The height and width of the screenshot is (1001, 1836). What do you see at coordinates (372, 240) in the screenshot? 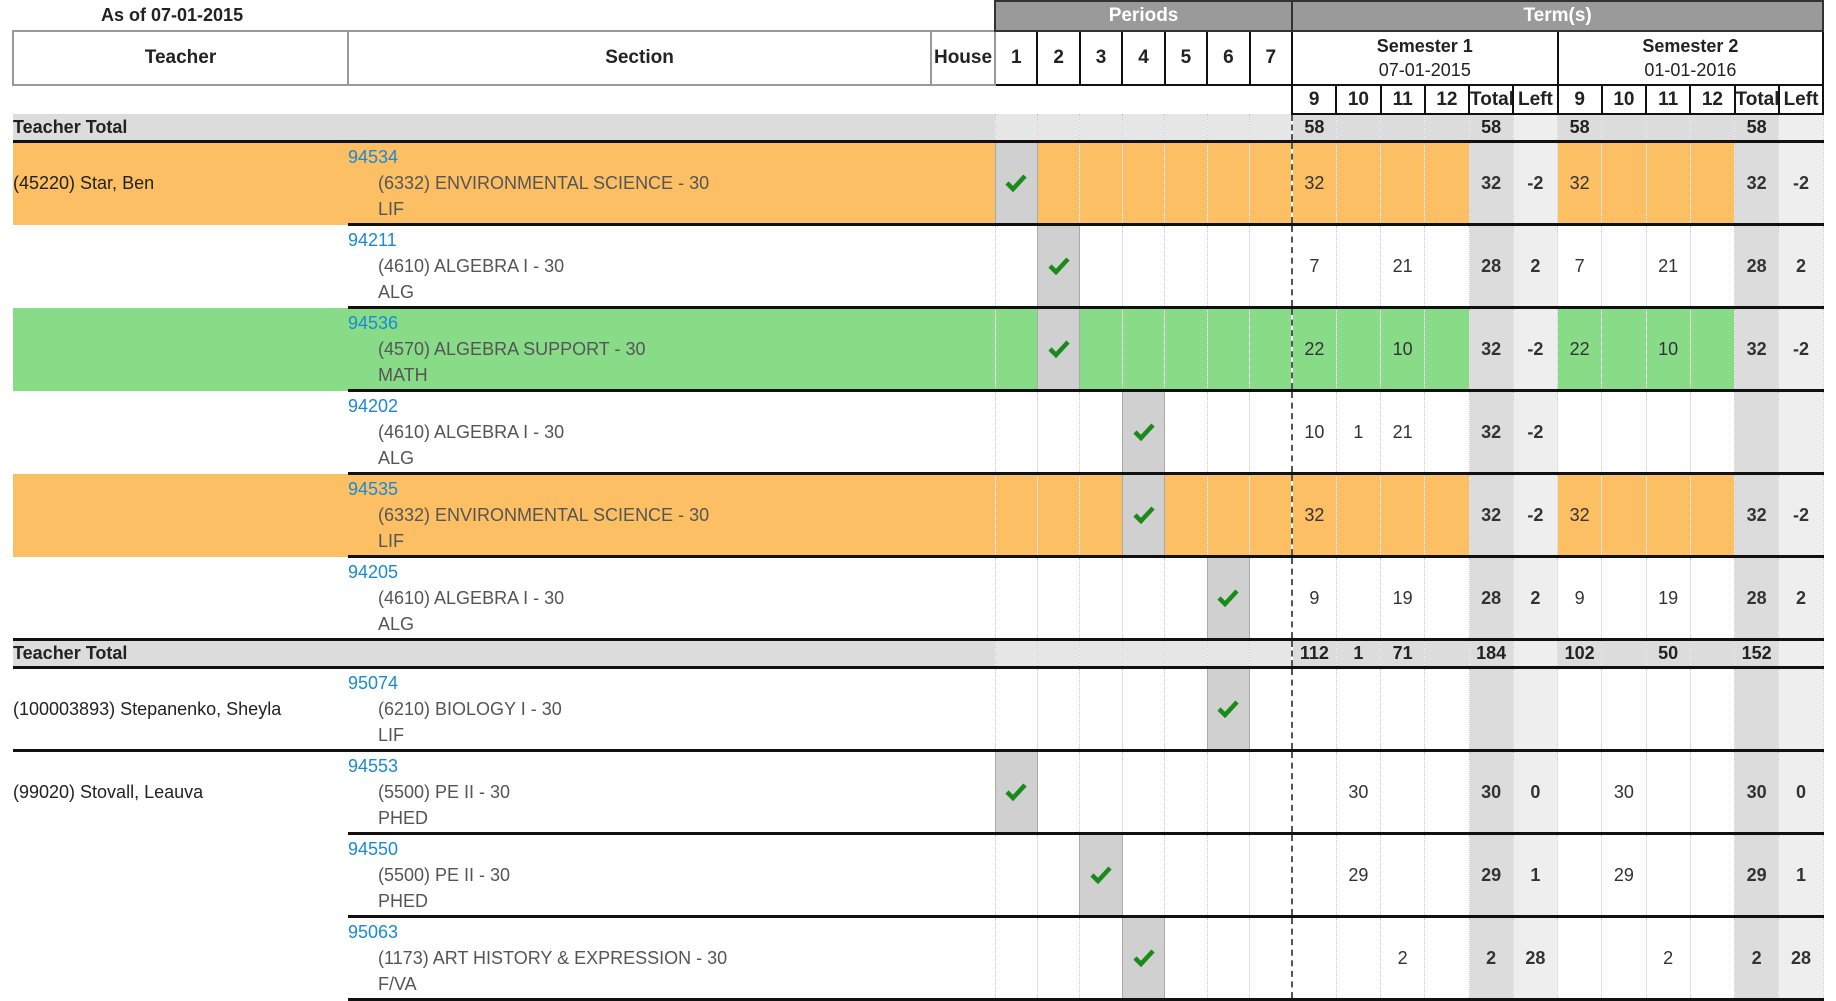
I see `section-id-link: 94211` at bounding box center [372, 240].